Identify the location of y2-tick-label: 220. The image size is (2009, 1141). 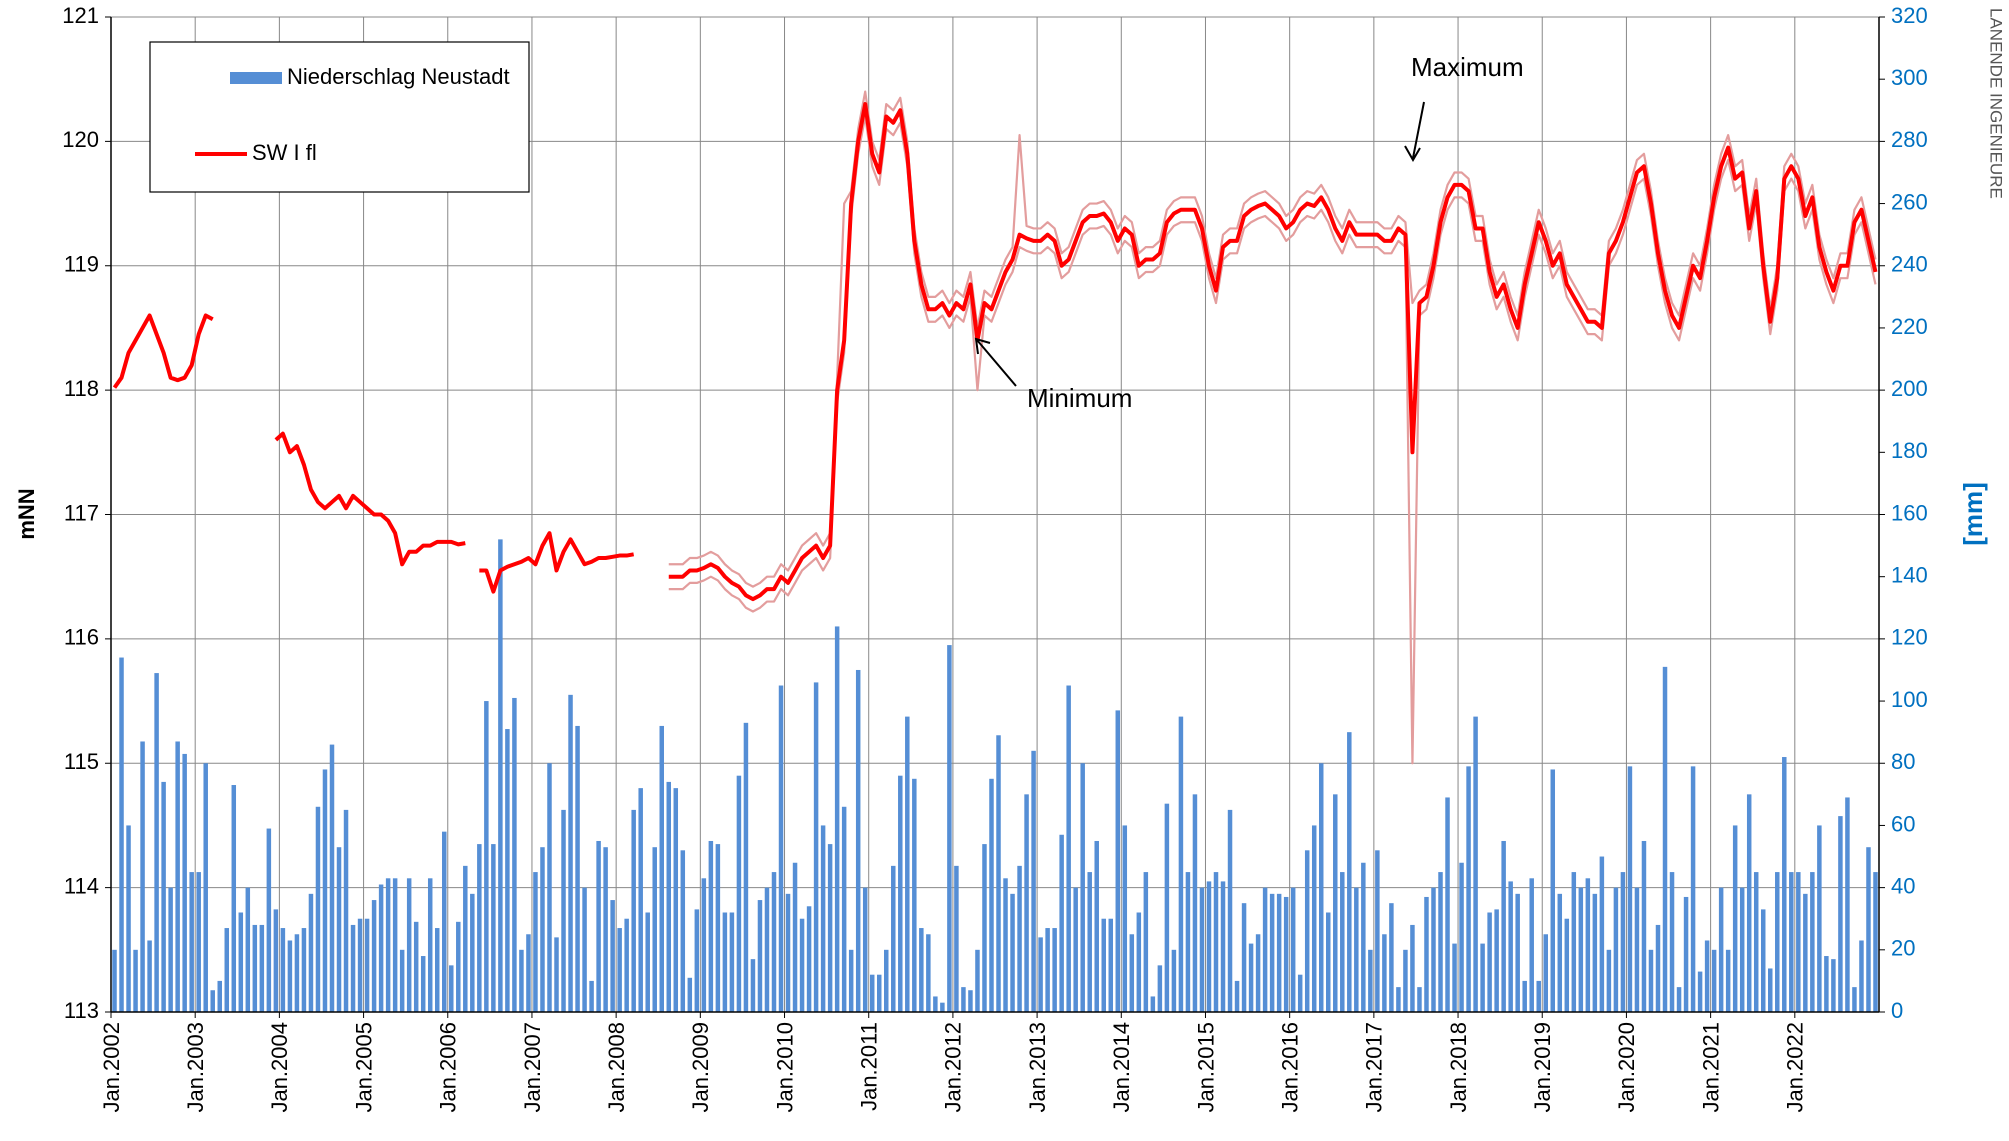
(1909, 326).